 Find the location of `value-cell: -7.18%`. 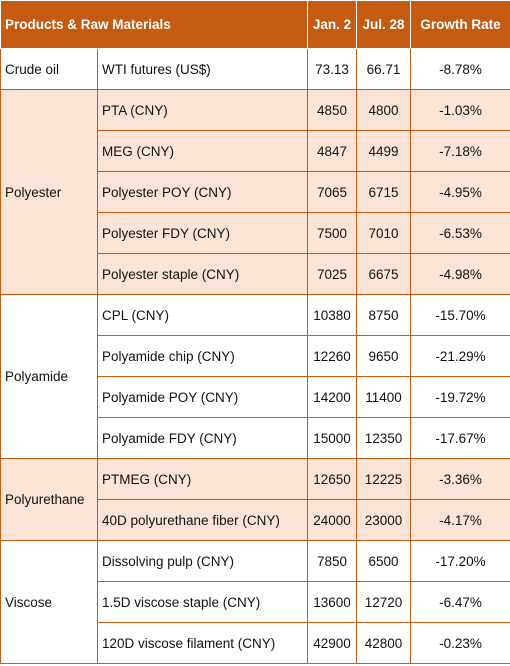

value-cell: -7.18% is located at coordinates (460, 151).